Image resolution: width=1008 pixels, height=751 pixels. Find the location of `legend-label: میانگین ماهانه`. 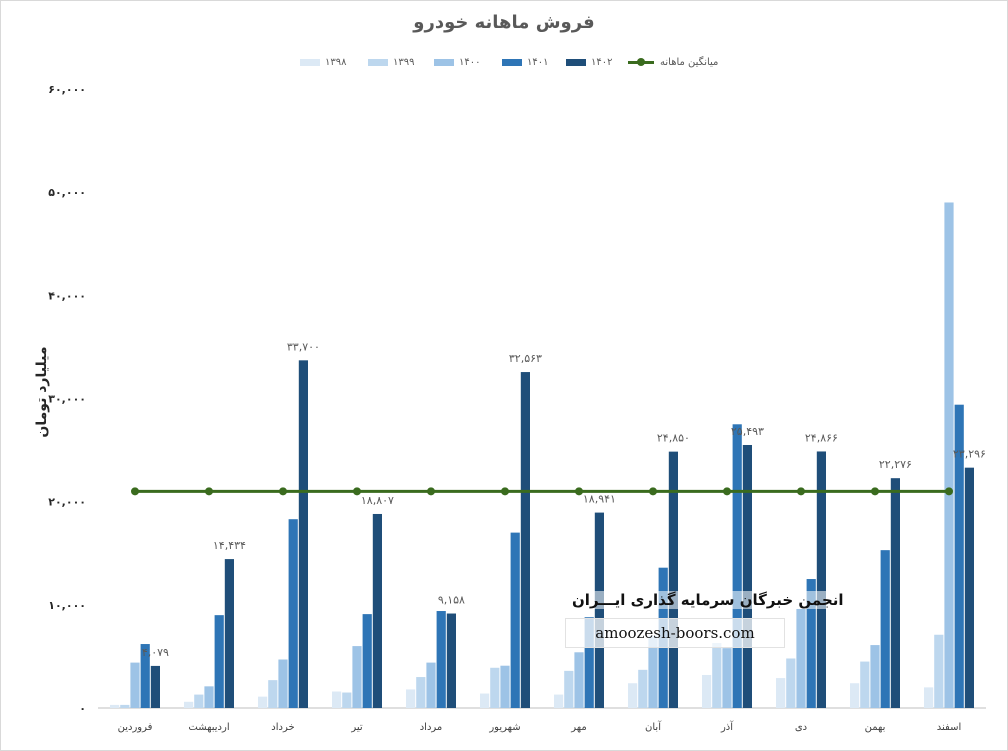

legend-label: میانگین ماهانه is located at coordinates (689, 62).